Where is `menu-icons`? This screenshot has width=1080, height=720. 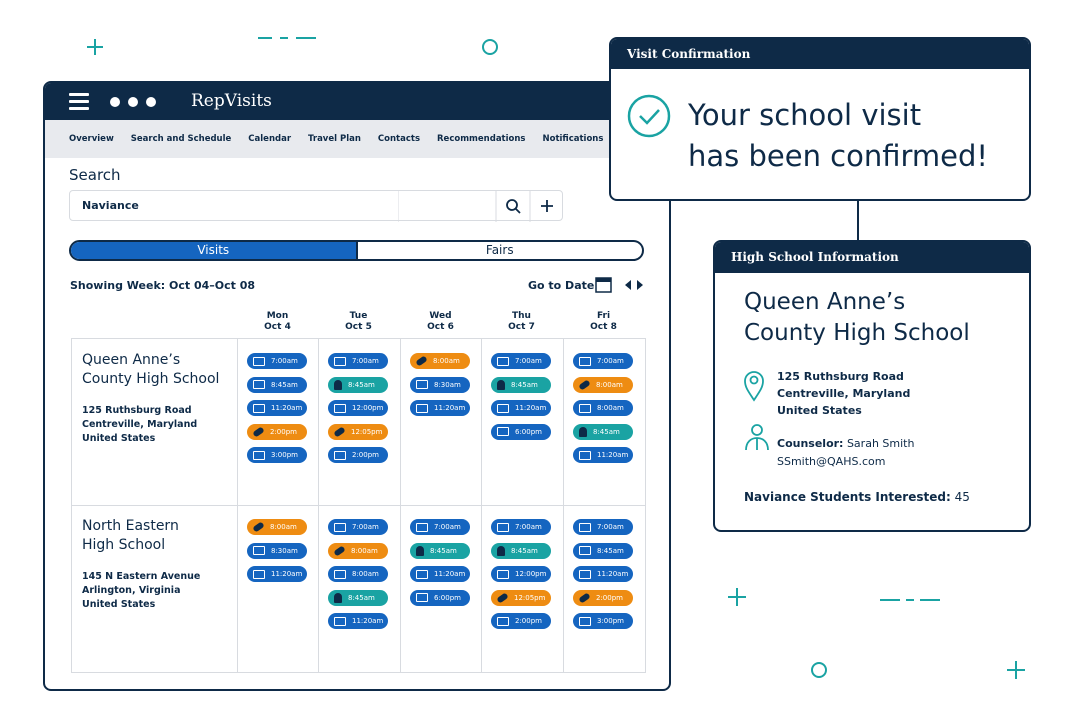
menu-icons is located at coordinates (114, 102).